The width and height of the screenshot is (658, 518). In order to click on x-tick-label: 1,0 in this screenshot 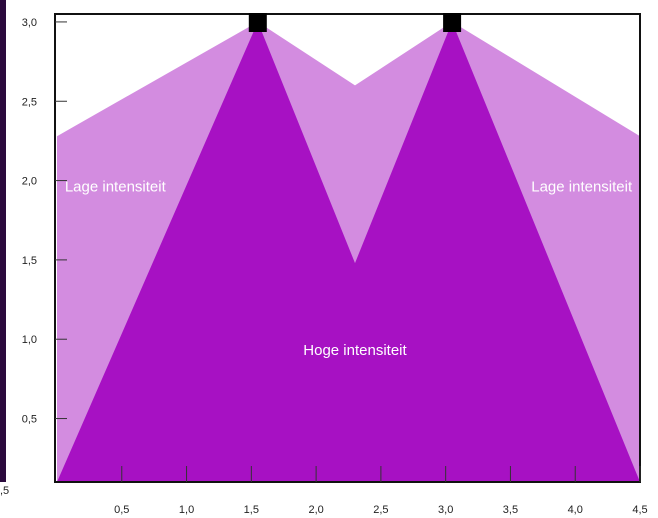, I will do `click(186, 510)`.